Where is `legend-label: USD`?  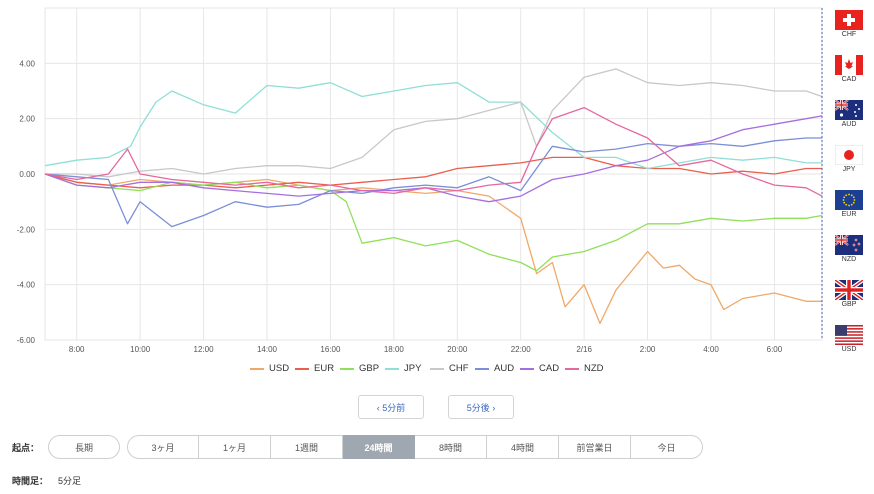
legend-label: USD is located at coordinates (279, 368).